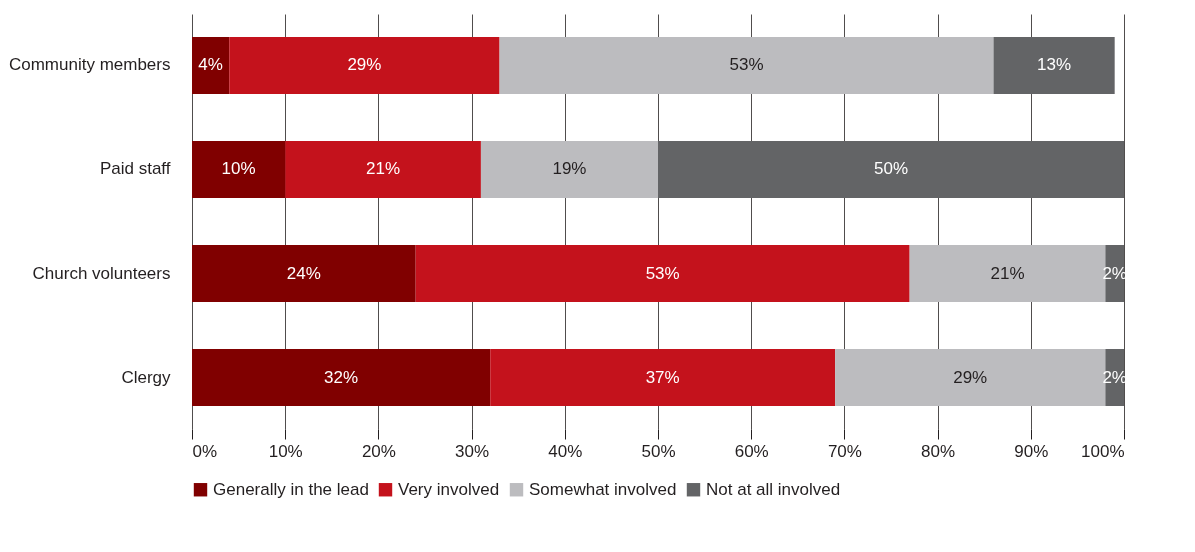  I want to click on data-label: 13%, so click(1054, 65).